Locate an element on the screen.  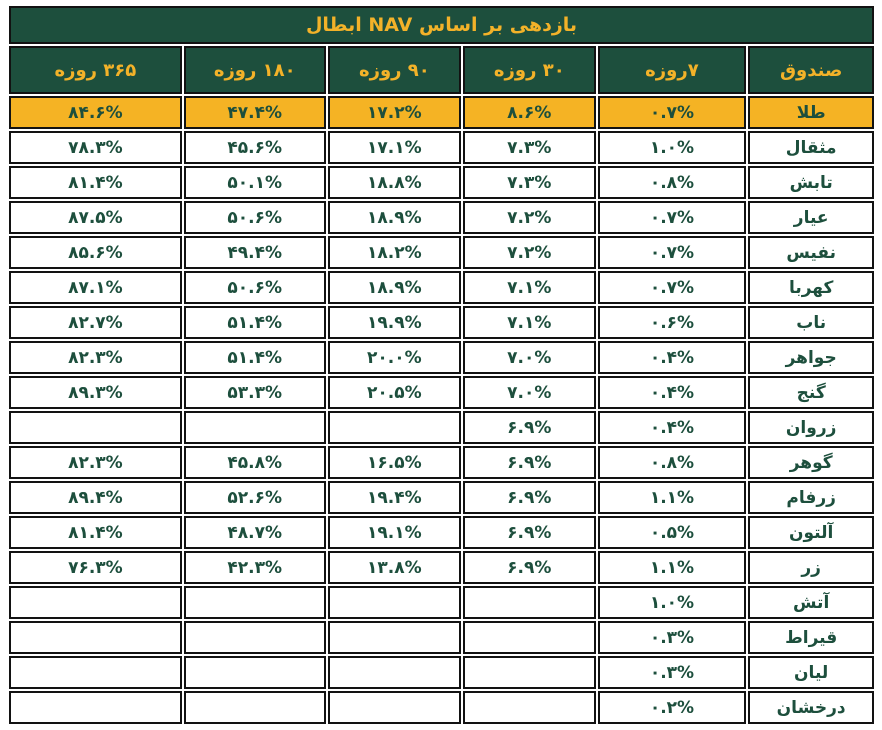
cell-return-90d: ۲۰.۵% is located at coordinates (394, 392).